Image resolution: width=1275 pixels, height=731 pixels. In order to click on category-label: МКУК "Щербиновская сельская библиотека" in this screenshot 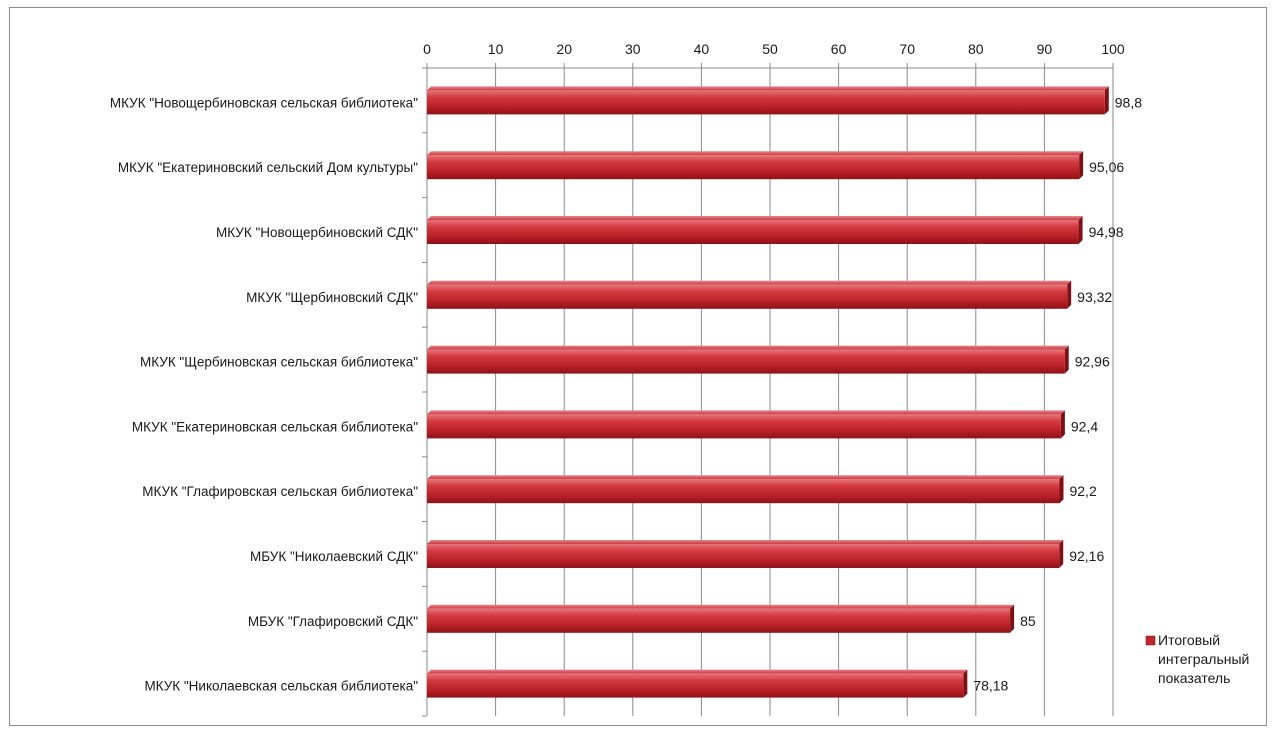, I will do `click(279, 362)`.